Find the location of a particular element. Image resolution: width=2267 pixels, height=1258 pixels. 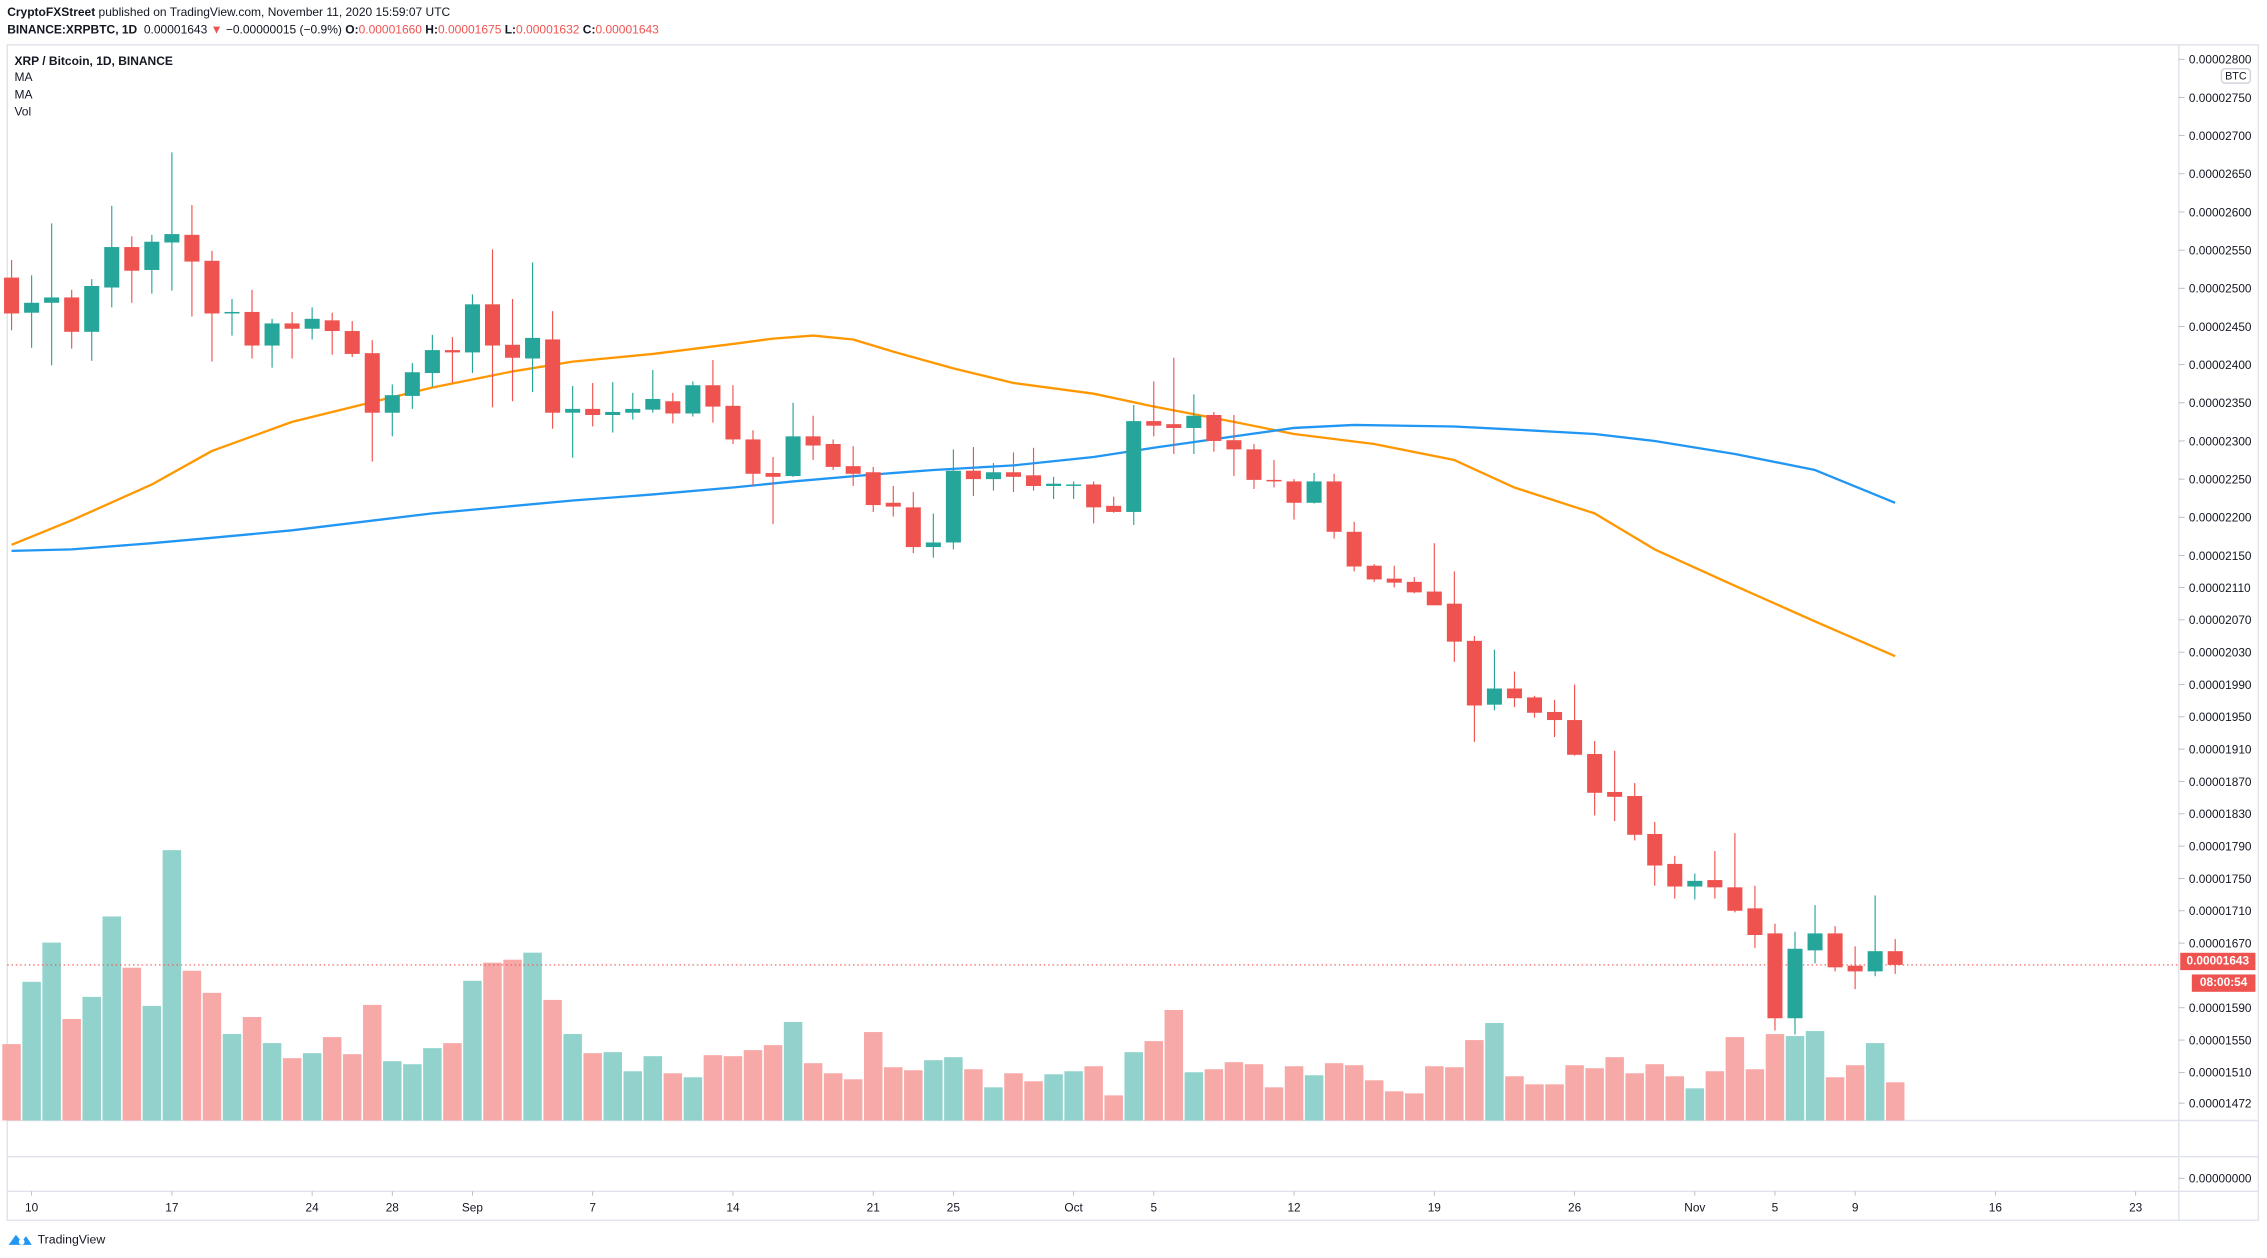

date-tick-label: 5 is located at coordinates (1153, 1208).